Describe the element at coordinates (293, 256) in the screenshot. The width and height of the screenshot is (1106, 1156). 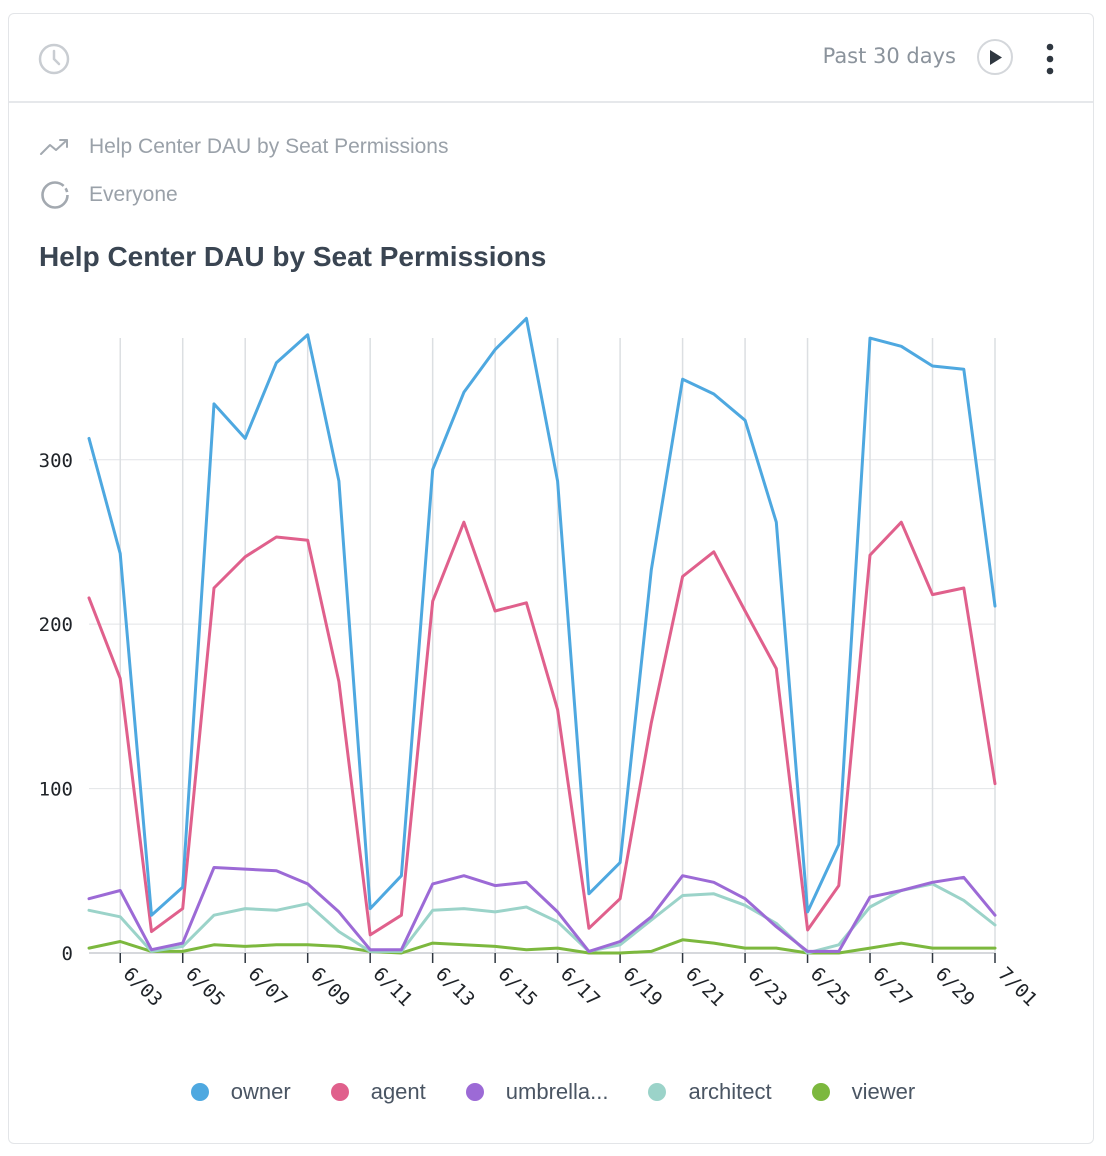
I see `chart-title: Help Center DAU by Seat Permissions` at that location.